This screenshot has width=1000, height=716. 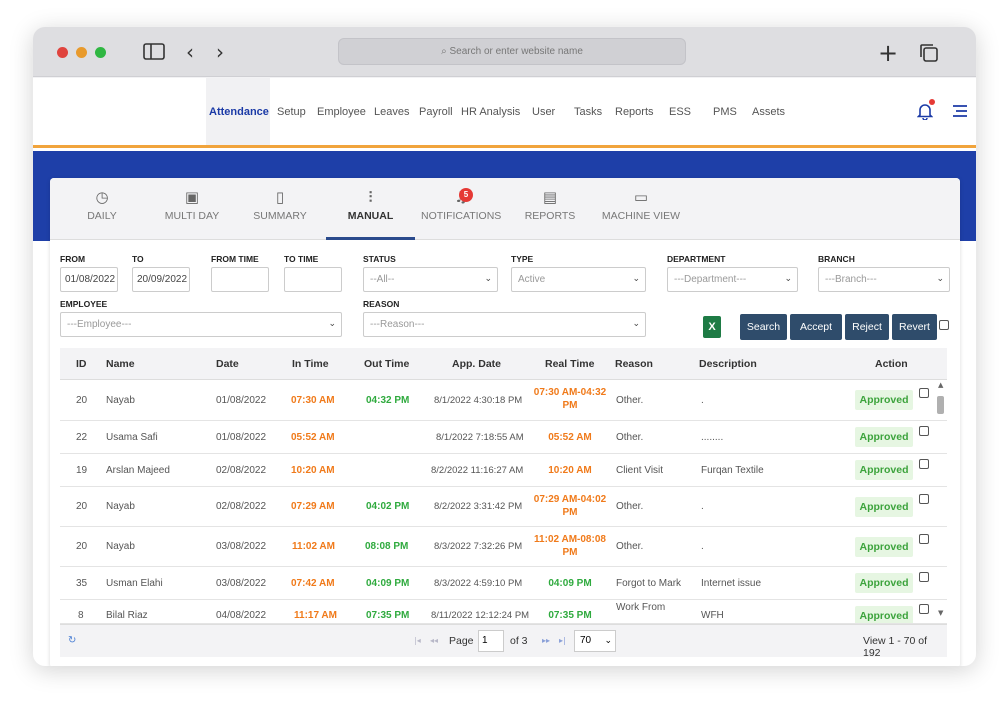 I want to click on tab-summary: ▯ SUMMARY, so click(x=280, y=205).